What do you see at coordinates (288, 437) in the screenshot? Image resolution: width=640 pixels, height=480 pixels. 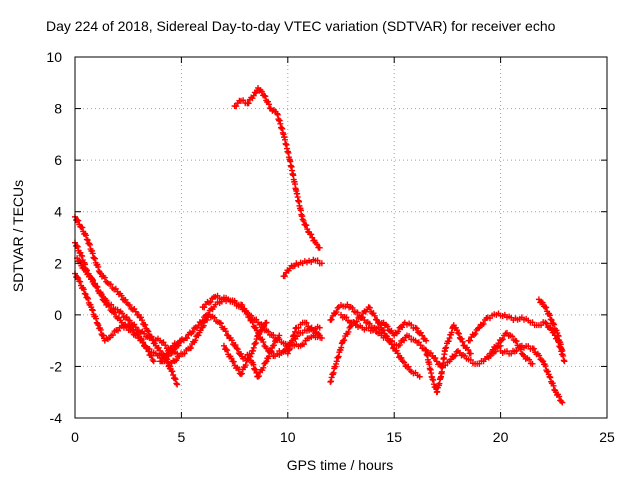 I see `x-tick-label: 10` at bounding box center [288, 437].